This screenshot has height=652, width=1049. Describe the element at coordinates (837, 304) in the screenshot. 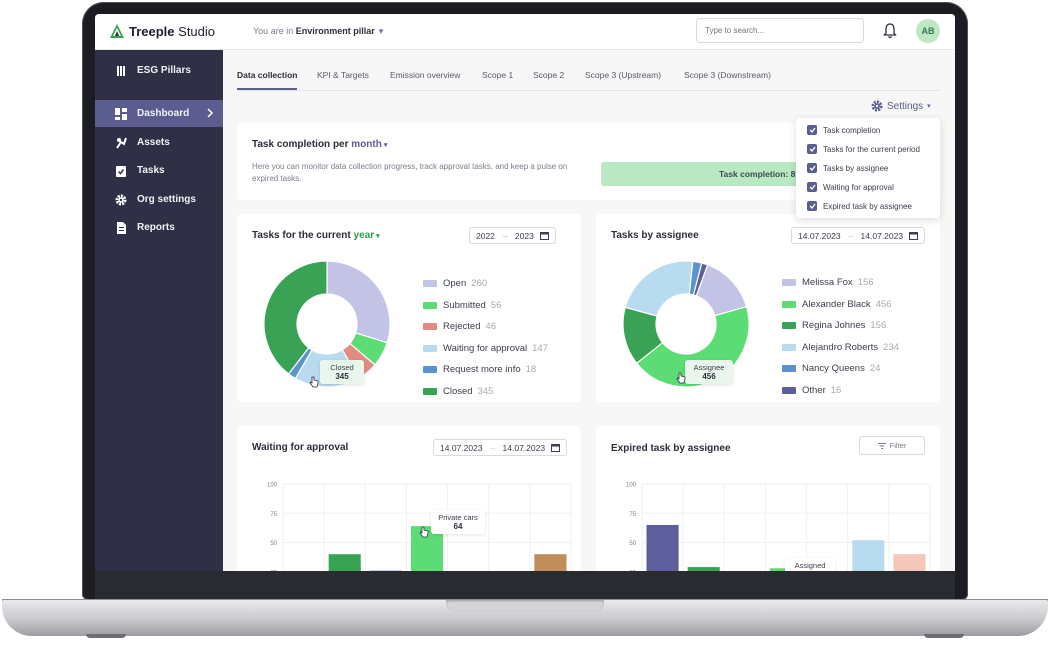

I see `legend-item-alexander-black: Alexander Black 456` at that location.